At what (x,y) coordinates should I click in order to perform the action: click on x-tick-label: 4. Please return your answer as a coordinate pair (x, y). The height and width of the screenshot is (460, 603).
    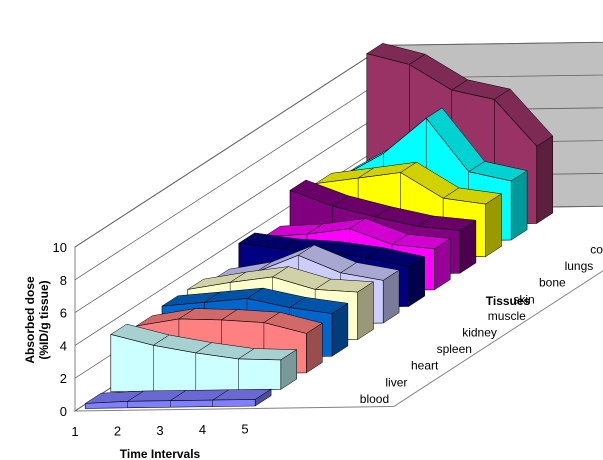
    Looking at the image, I should click on (202, 429).